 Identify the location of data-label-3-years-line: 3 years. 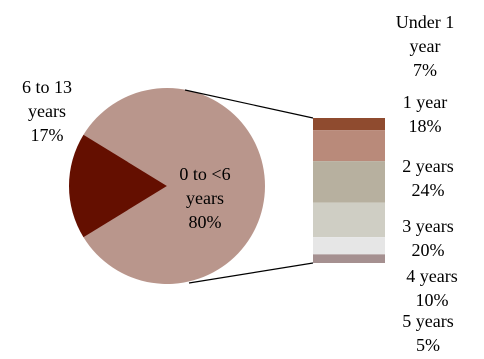
(427, 226).